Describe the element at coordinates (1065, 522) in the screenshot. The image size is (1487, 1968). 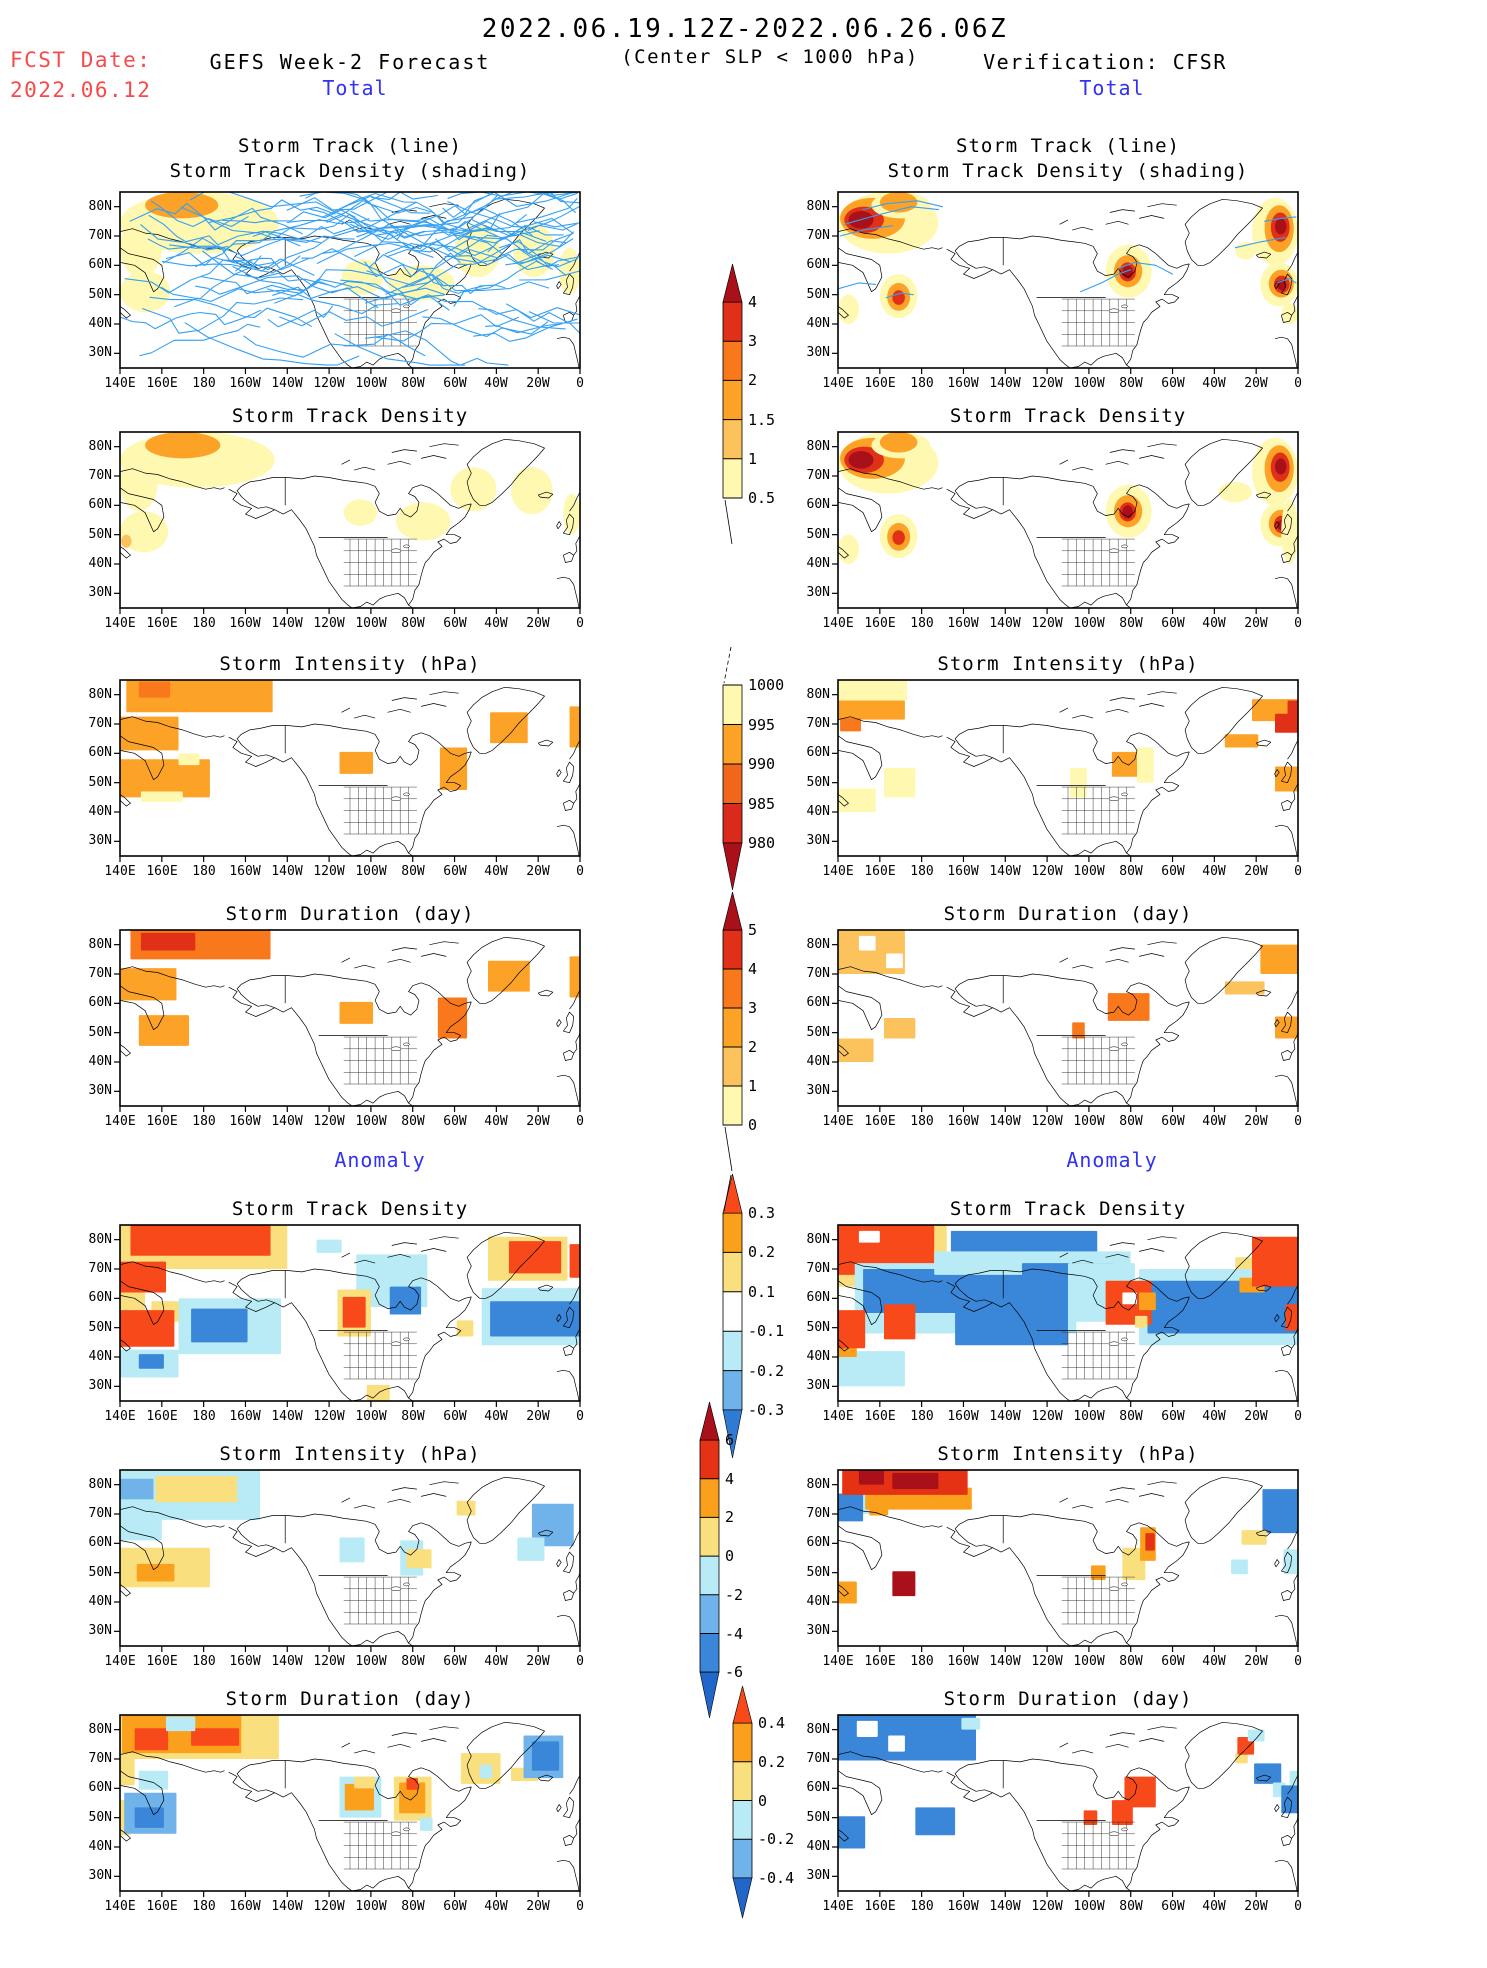
I see `map-canvas-verif-track-density` at that location.